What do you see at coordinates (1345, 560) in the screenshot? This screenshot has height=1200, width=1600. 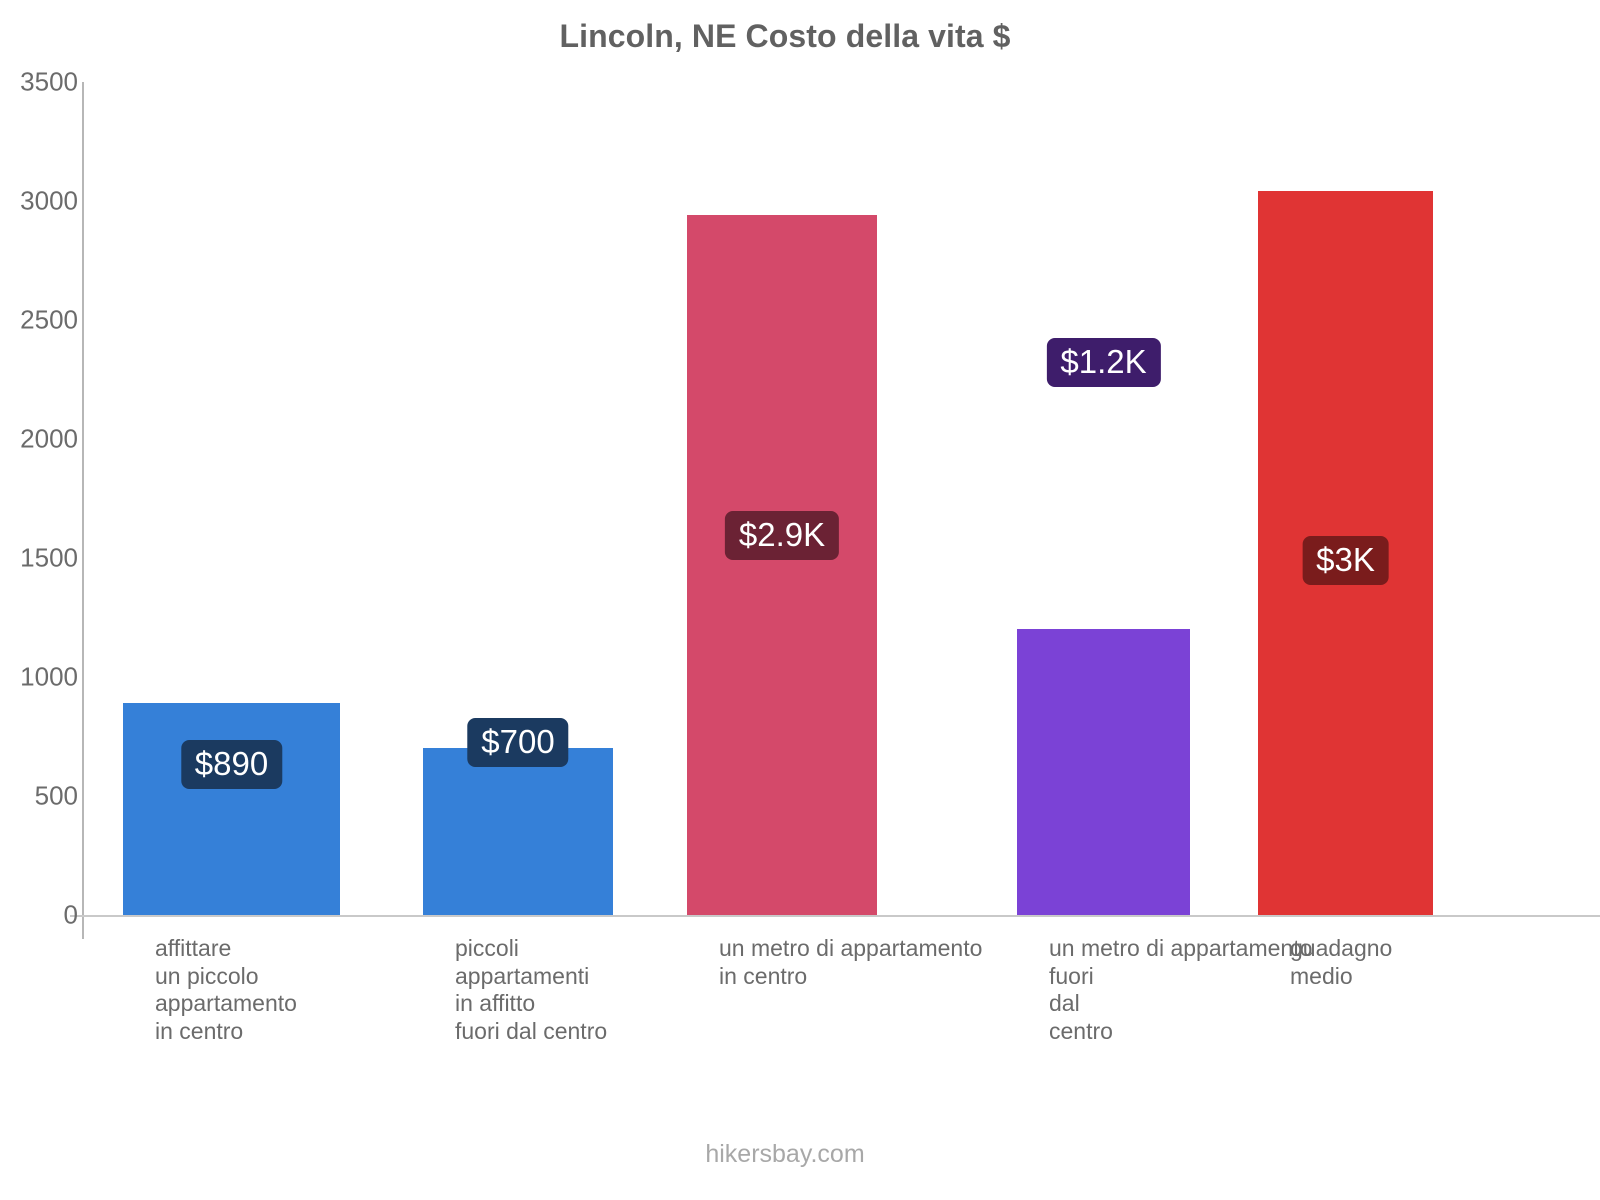 I see `bar-value-label: $3K` at bounding box center [1345, 560].